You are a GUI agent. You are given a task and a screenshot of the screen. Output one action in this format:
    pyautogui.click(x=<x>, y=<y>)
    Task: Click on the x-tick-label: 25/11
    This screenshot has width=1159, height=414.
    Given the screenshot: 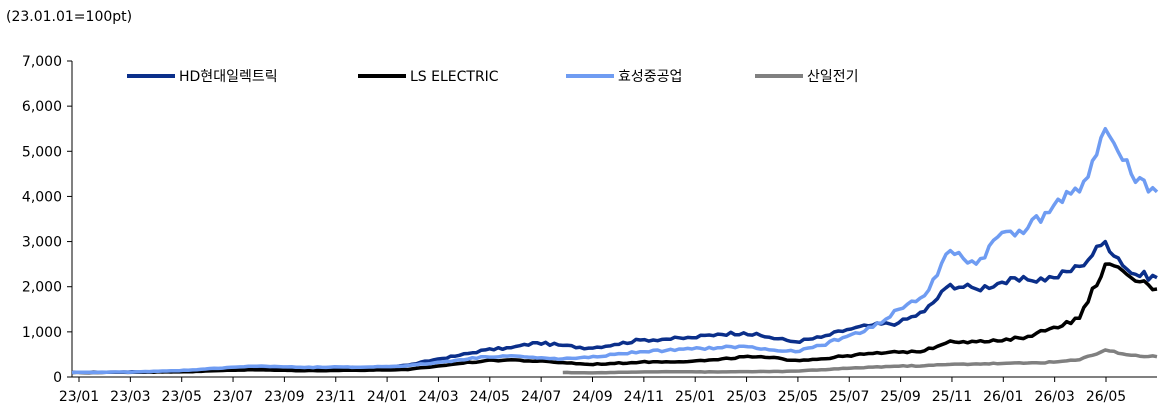 What is the action you would take?
    pyautogui.click(x=952, y=397)
    